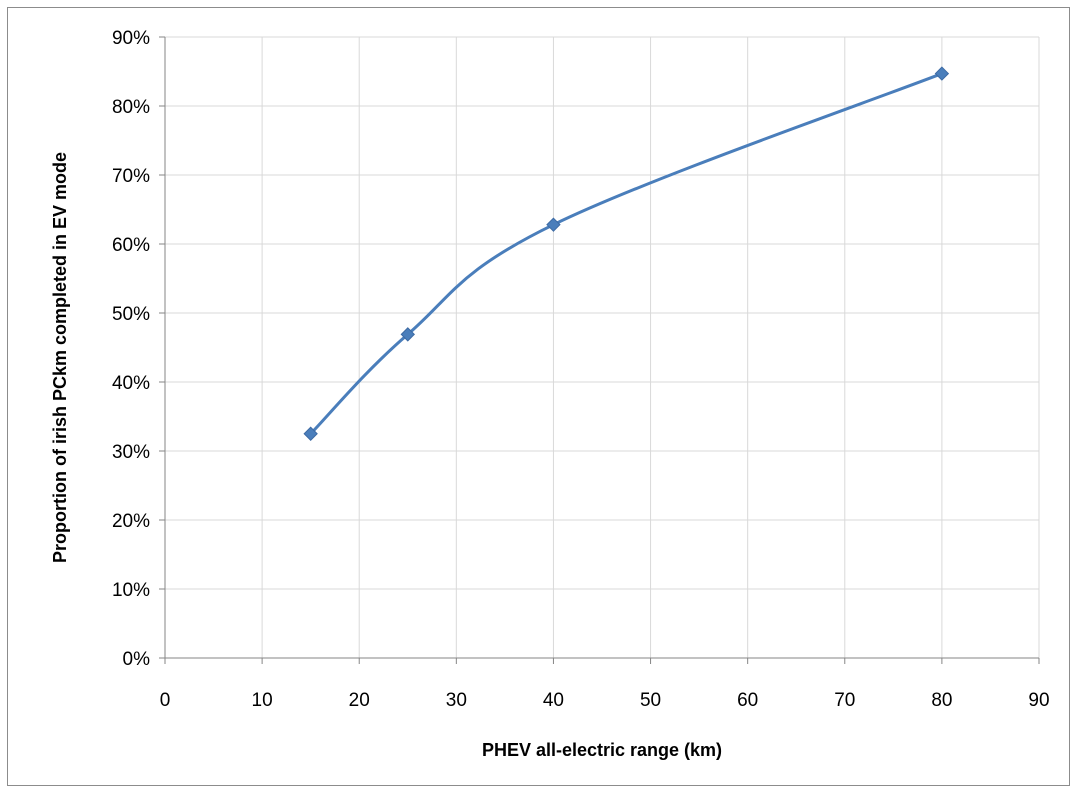 This screenshot has height=793, width=1078. I want to click on x-tick-label: 30, so click(456, 700).